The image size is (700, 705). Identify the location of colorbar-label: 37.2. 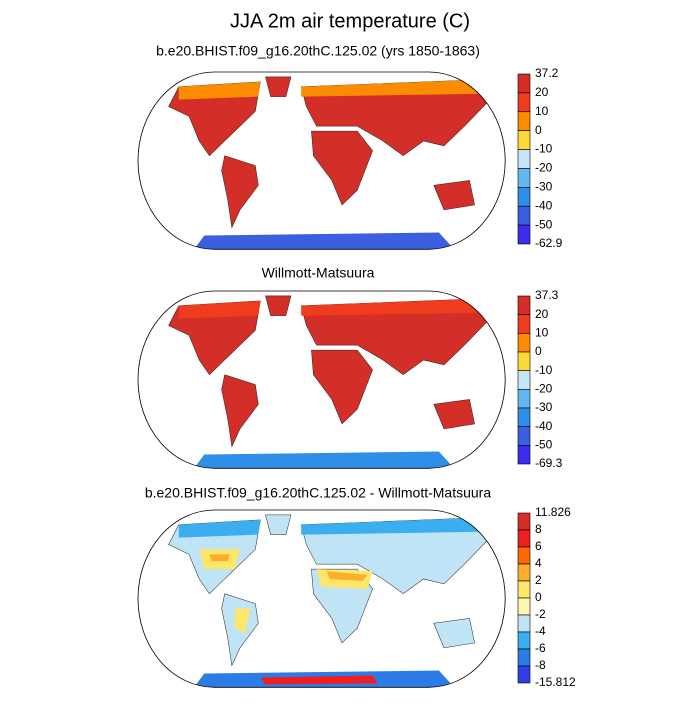
(547, 73).